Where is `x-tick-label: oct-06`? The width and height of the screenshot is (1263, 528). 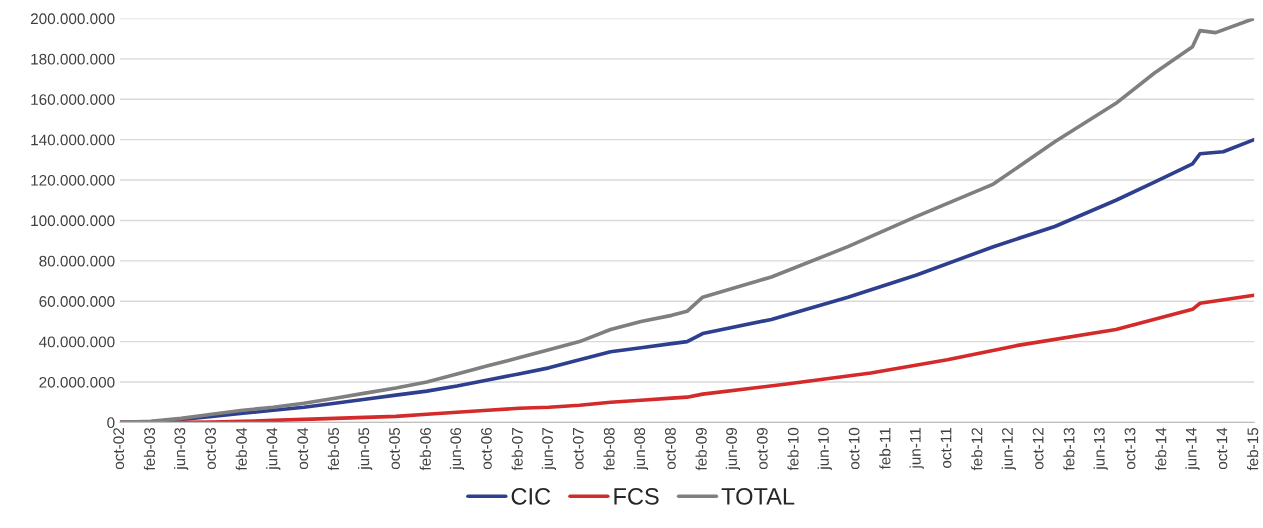
x-tick-label: oct-06 is located at coordinates (486, 448).